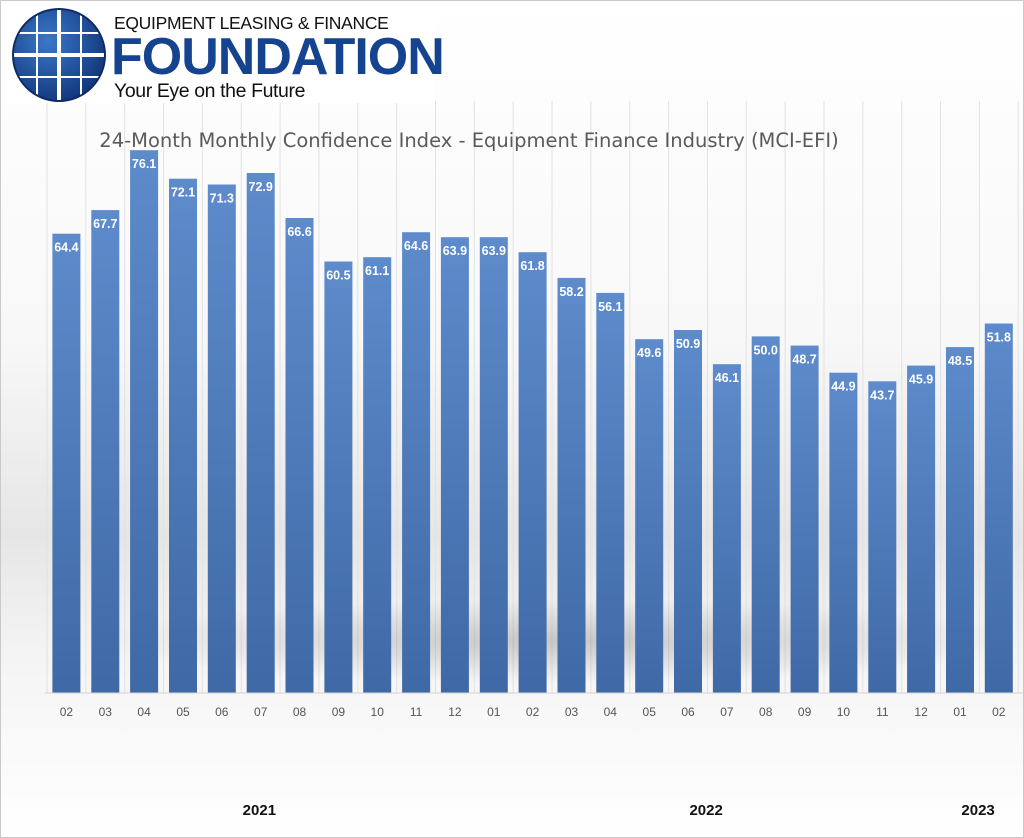 Image resolution: width=1024 pixels, height=838 pixels. What do you see at coordinates (921, 380) in the screenshot?
I see `data-label: 45.9` at bounding box center [921, 380].